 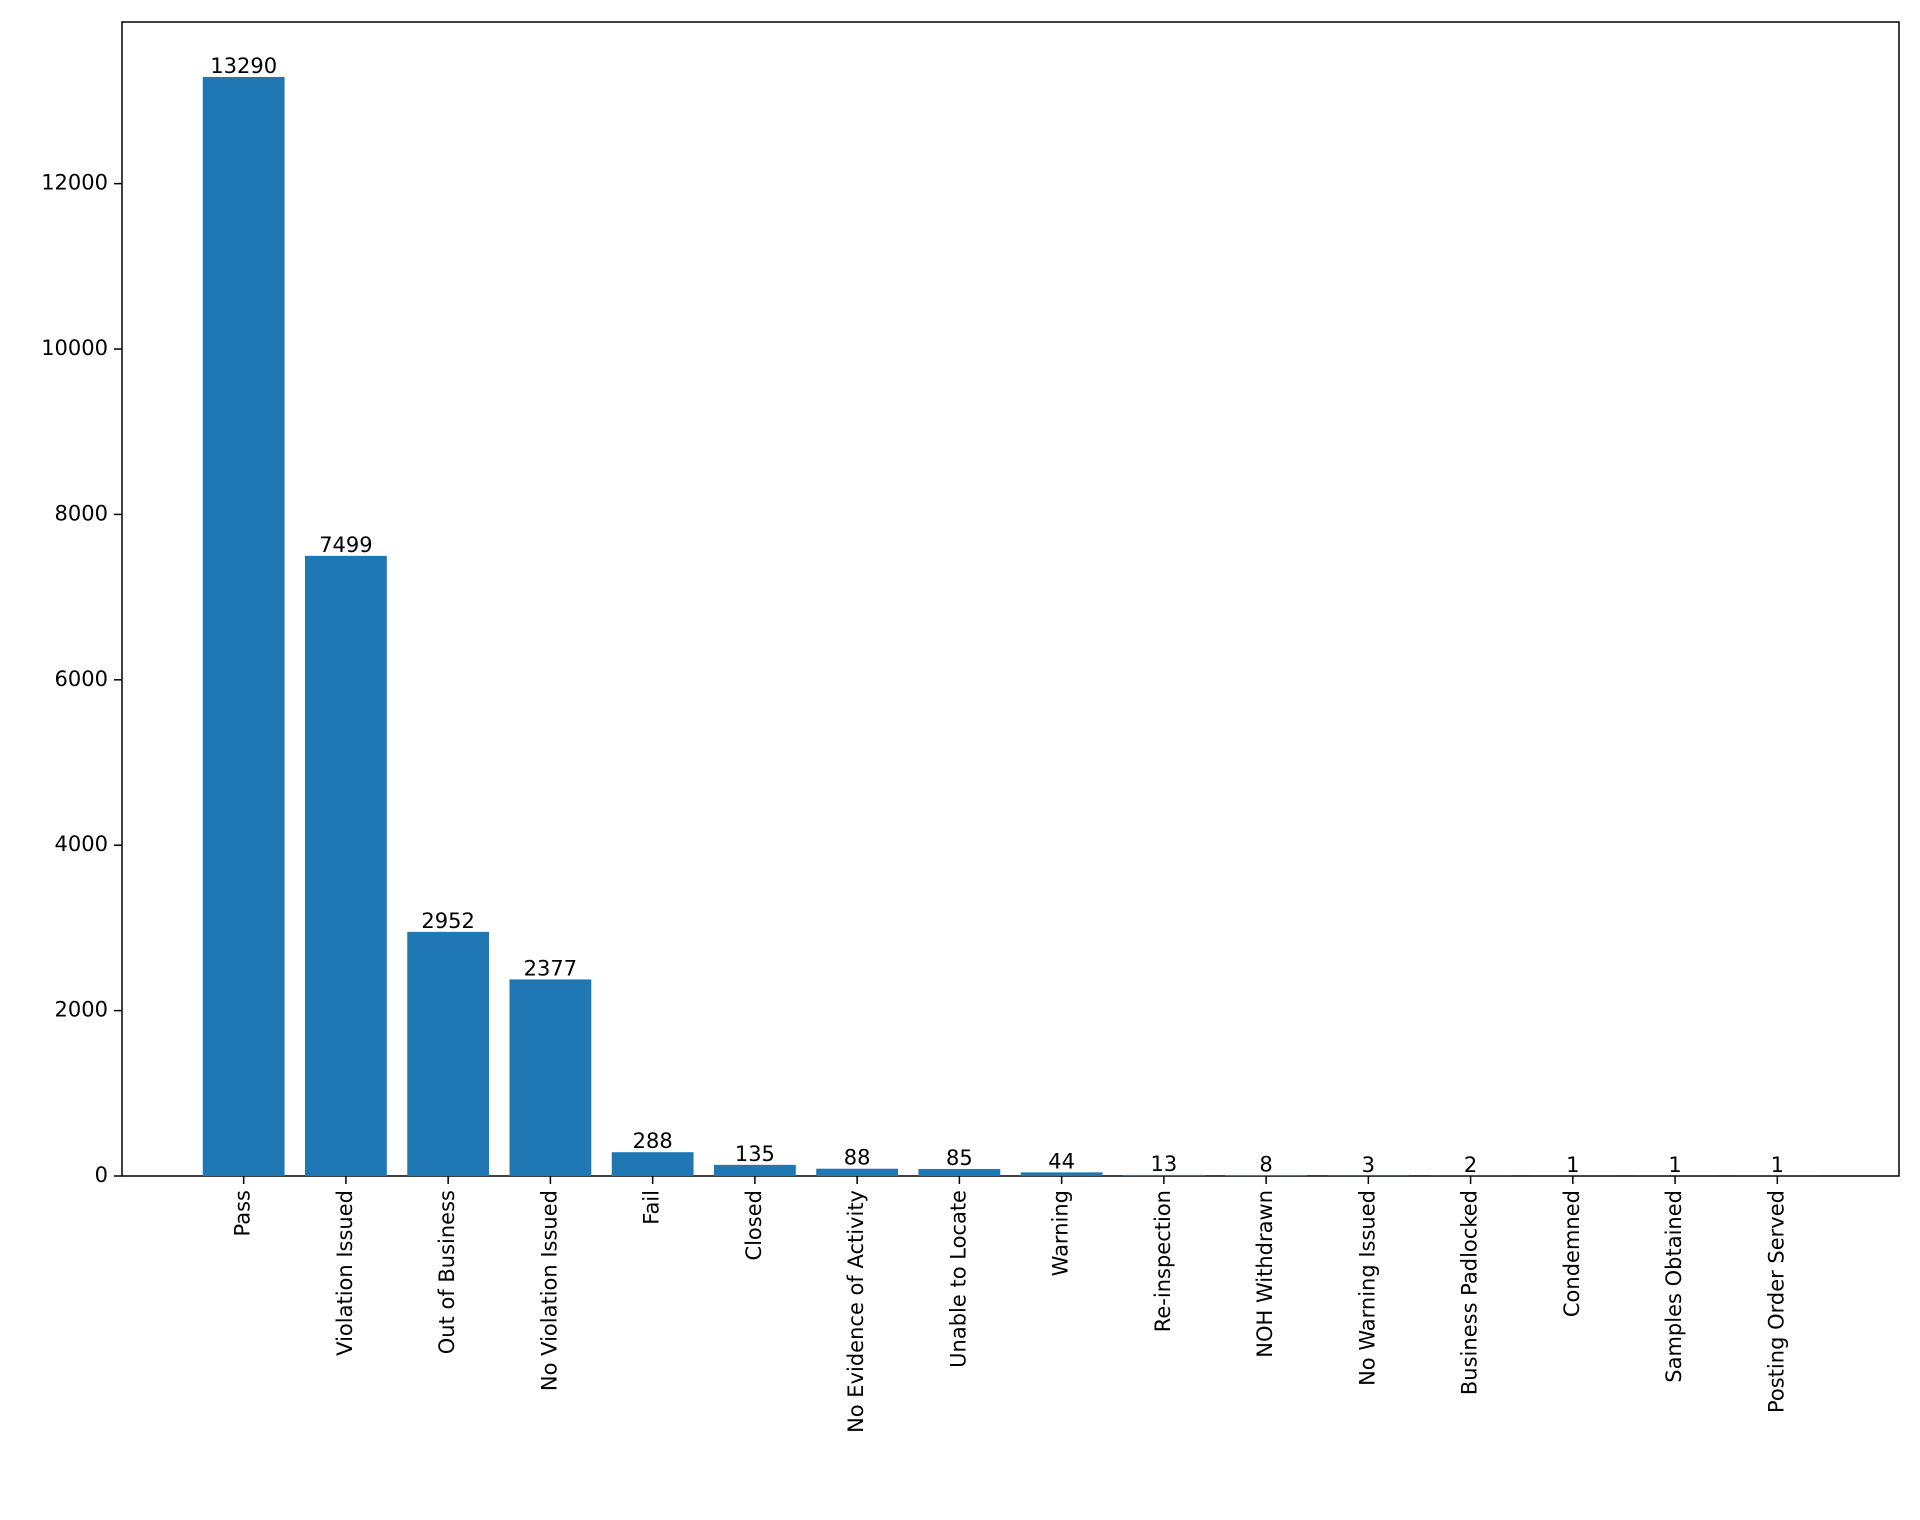 I want to click on value-label: 85, so click(x=959, y=1158).